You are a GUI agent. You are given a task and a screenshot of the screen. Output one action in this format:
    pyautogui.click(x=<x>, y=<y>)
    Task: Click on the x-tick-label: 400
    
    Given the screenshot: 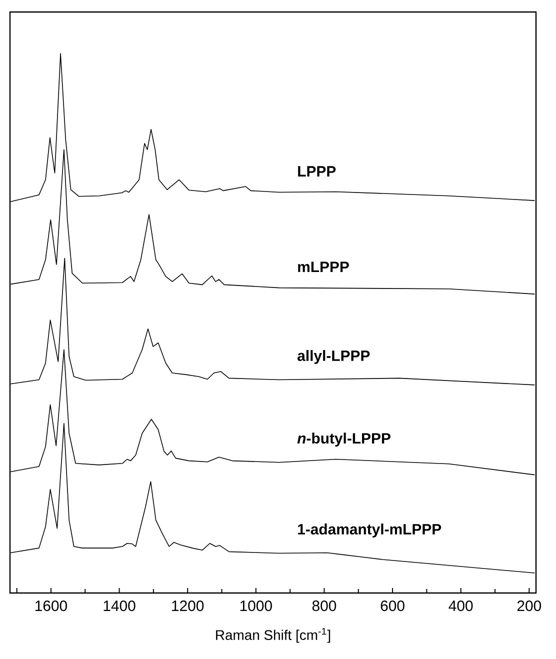 What is the action you would take?
    pyautogui.click(x=460, y=606)
    